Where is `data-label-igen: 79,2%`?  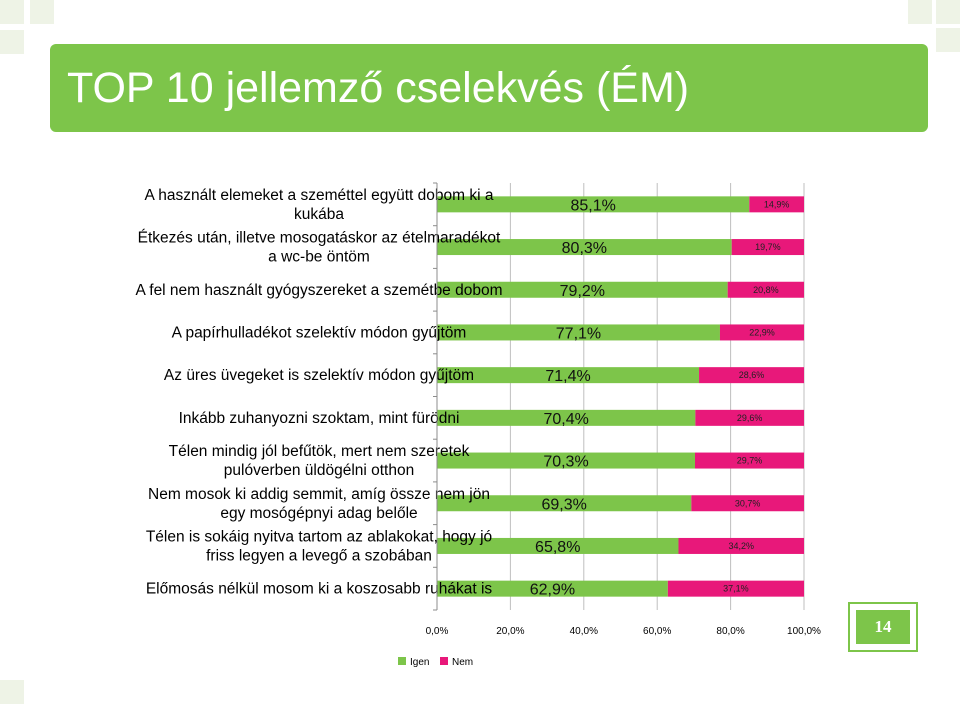
data-label-igen: 79,2% is located at coordinates (582, 291).